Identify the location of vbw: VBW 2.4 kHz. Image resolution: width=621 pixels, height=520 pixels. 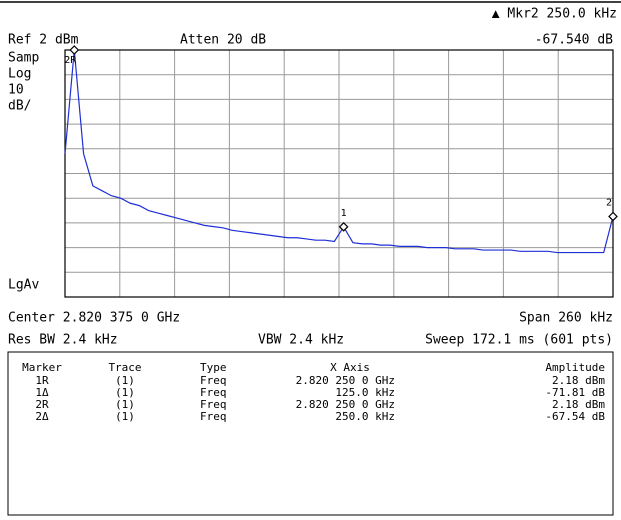
(301, 340).